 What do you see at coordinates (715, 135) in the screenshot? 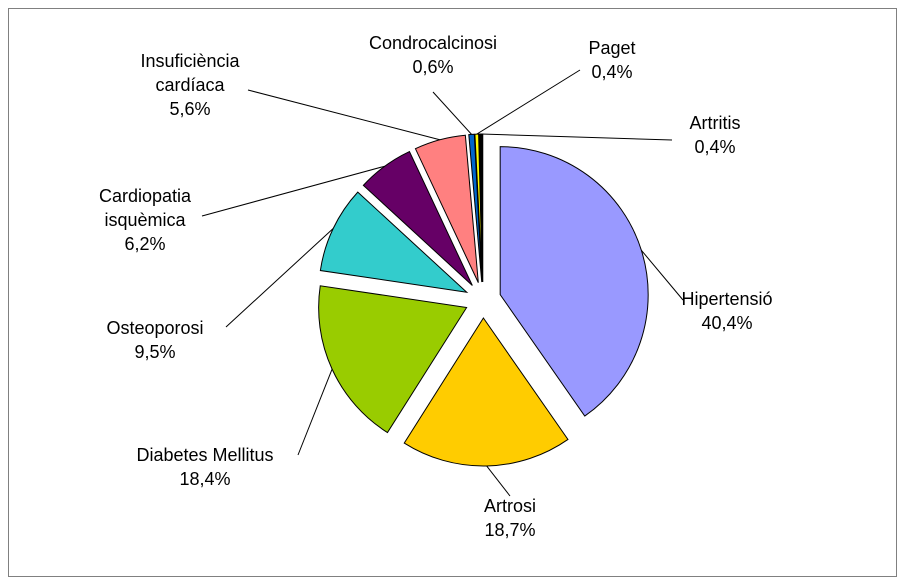
I see `slice-label: Artritis 0,4%` at bounding box center [715, 135].